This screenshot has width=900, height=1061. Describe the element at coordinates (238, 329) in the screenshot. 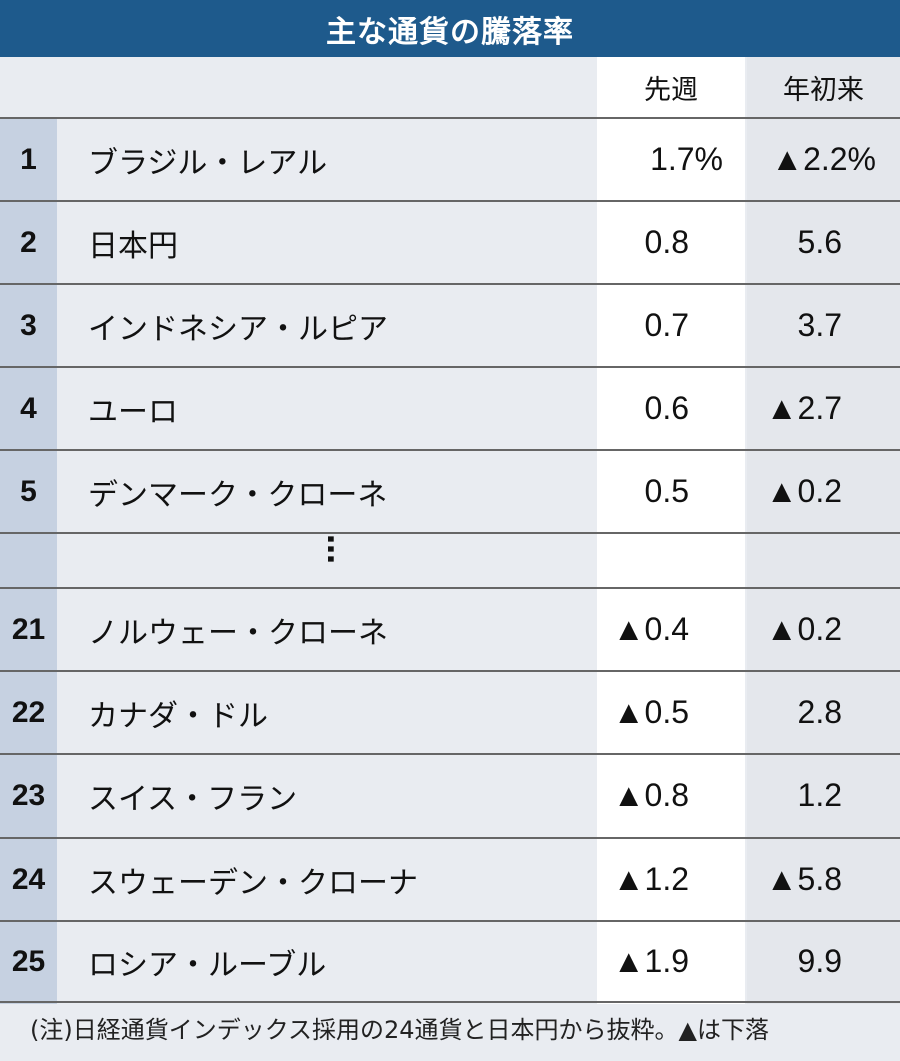

I see `currency-name: インドネシア・ルピア` at that location.